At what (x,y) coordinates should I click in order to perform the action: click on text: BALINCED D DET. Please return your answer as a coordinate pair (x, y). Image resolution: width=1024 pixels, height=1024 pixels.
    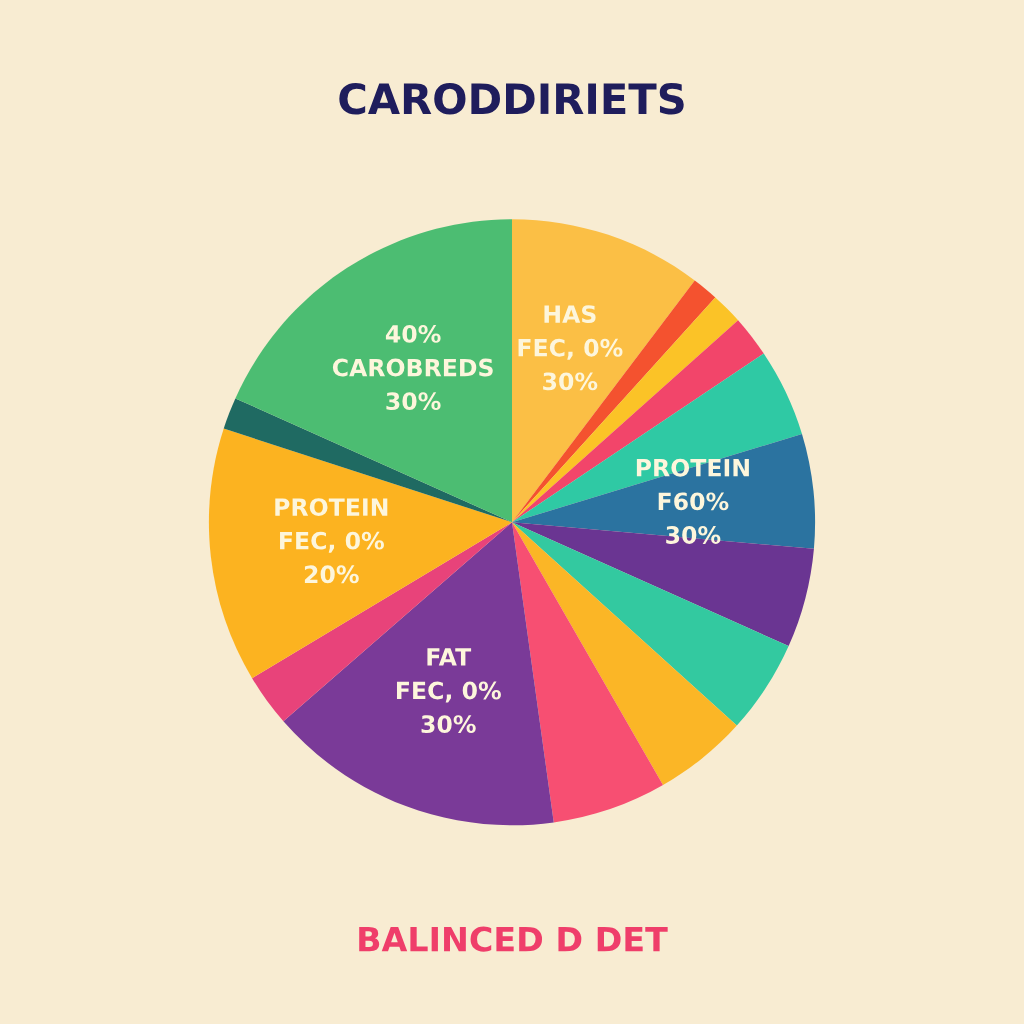
    Looking at the image, I should click on (513, 939).